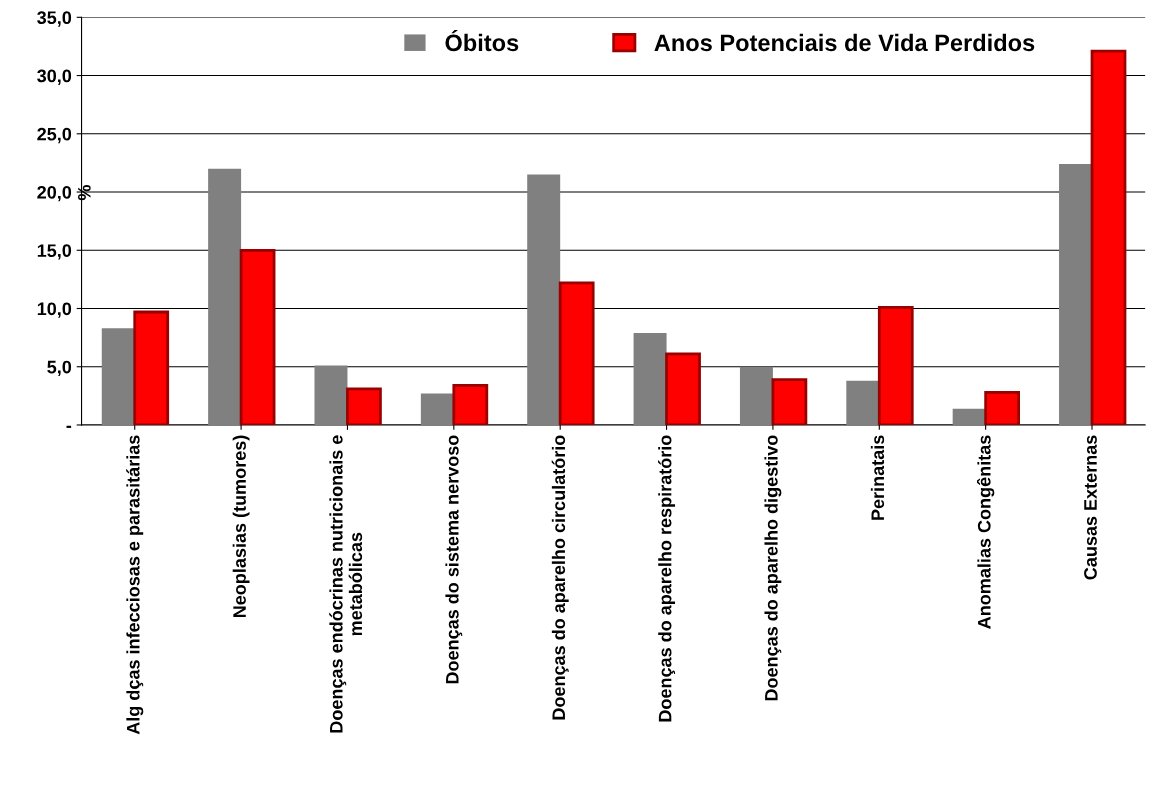 This screenshot has height=787, width=1165. I want to click on x-tick-label: Doenças endócrinas nutricionais e metabólicas, so click(346, 584).